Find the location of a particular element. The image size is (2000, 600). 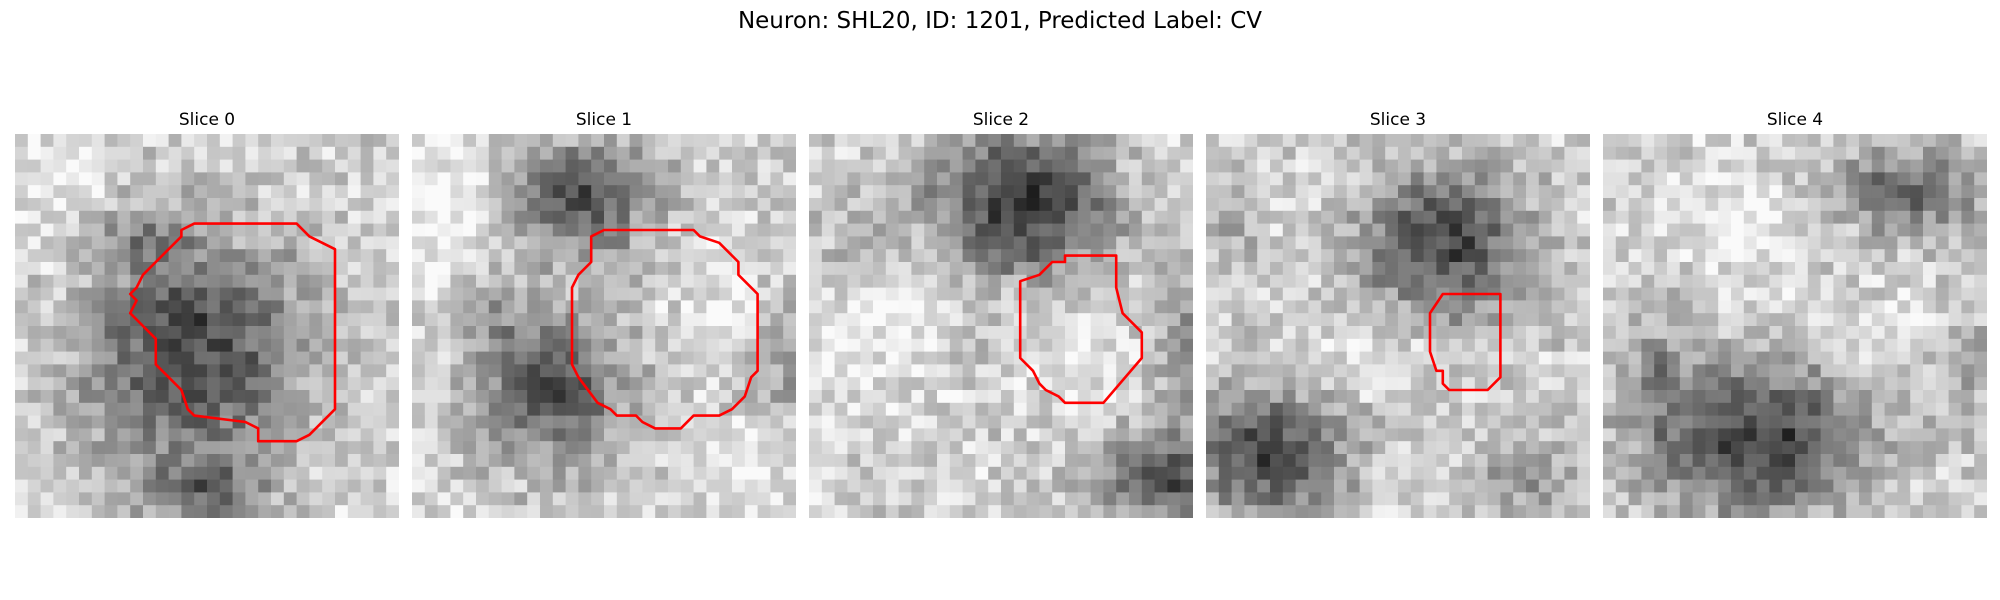

slice-4-image is located at coordinates (1795, 326).